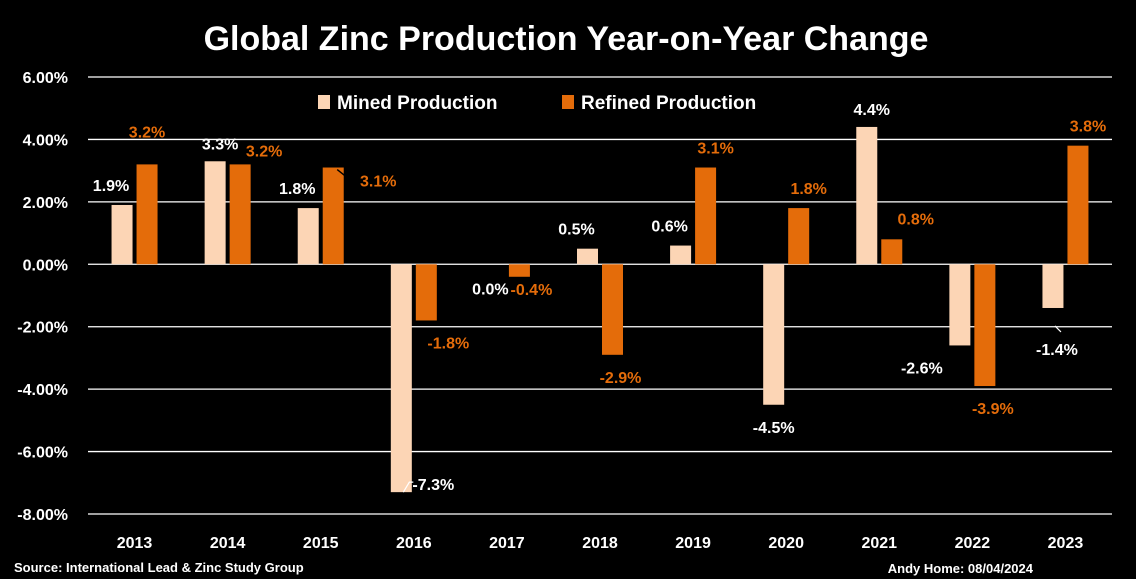 The width and height of the screenshot is (1136, 579). What do you see at coordinates (576, 230) in the screenshot?
I see `data-label-mined: 0.5%` at bounding box center [576, 230].